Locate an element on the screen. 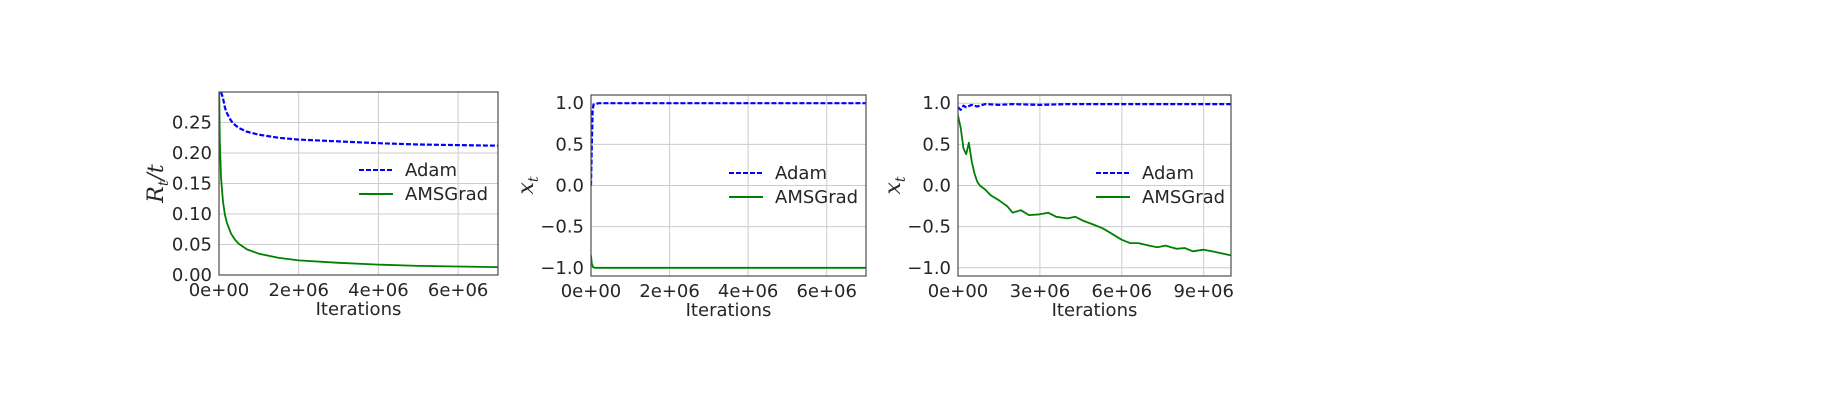 This screenshot has width=1844, height=411. y-tick-label: 0.15 is located at coordinates (192, 184).